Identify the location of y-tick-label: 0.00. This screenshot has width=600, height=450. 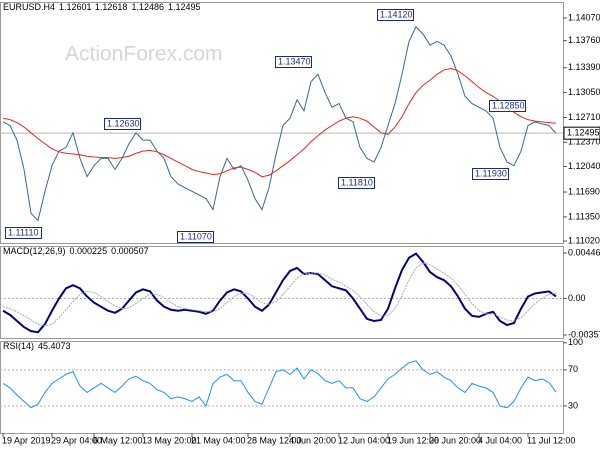
(577, 298).